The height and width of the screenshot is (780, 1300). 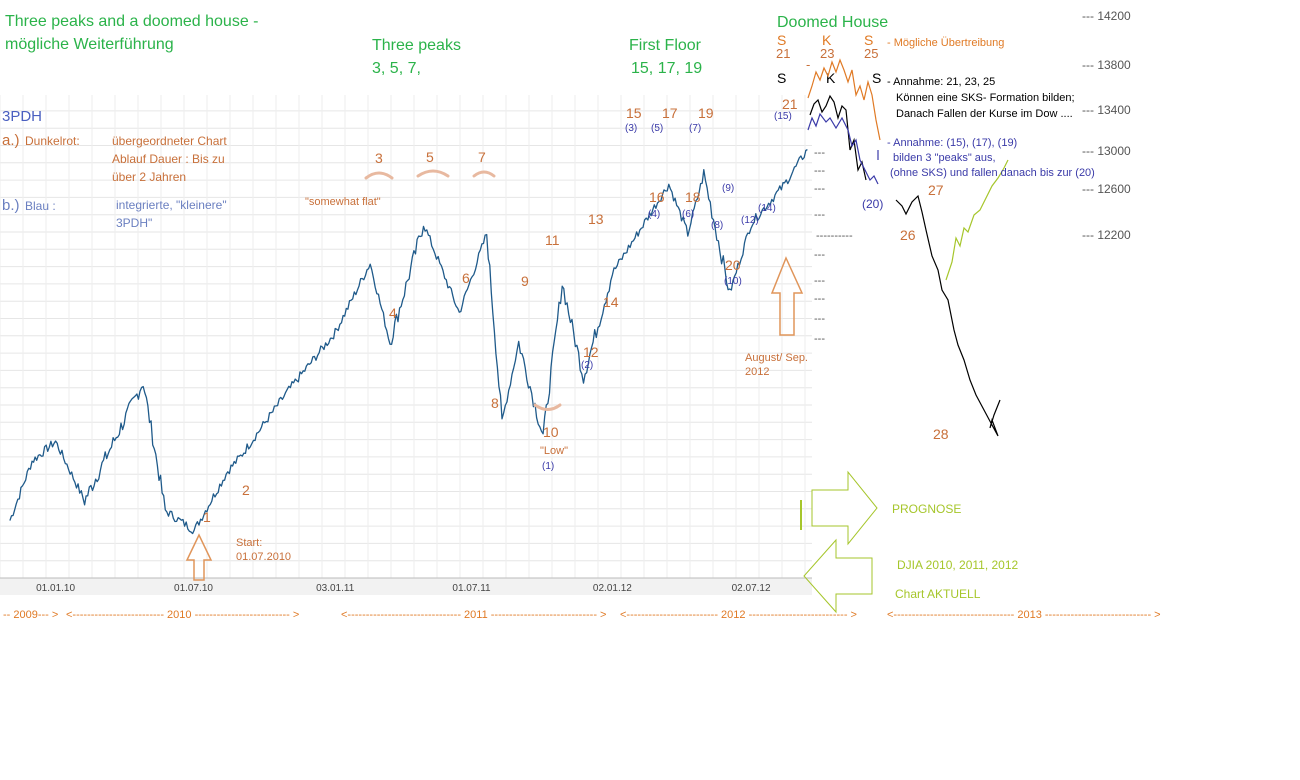 I want to click on sub-label-4: (4), so click(x=654, y=214).